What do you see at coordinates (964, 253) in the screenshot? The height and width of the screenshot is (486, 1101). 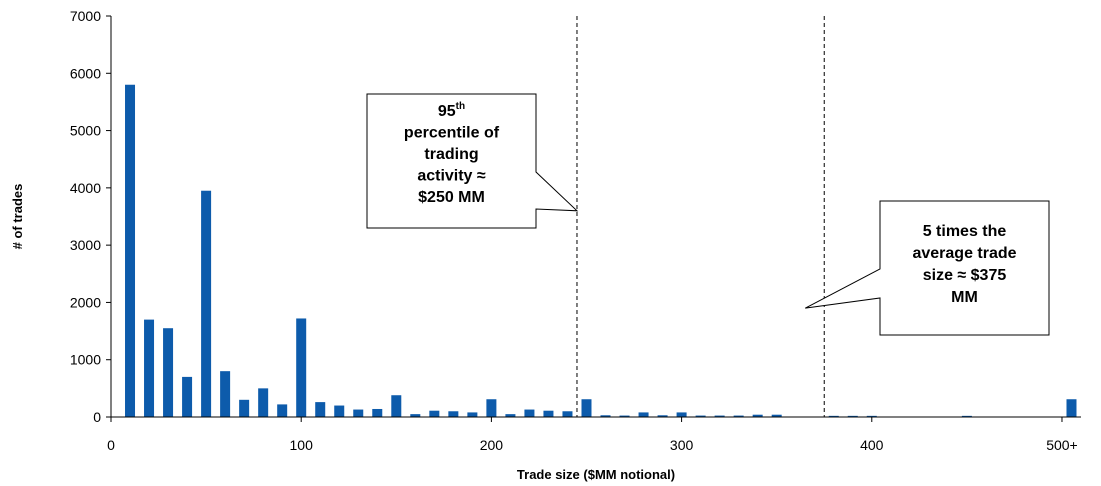 I see `callout-text-line: average trade` at bounding box center [964, 253].